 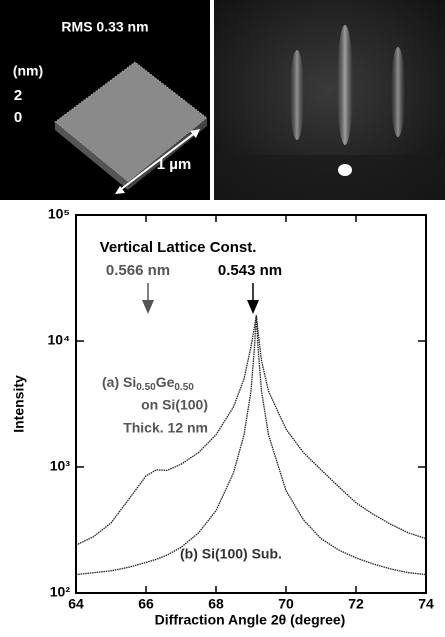 I want to click on text: (a) Si, so click(x=119, y=382).